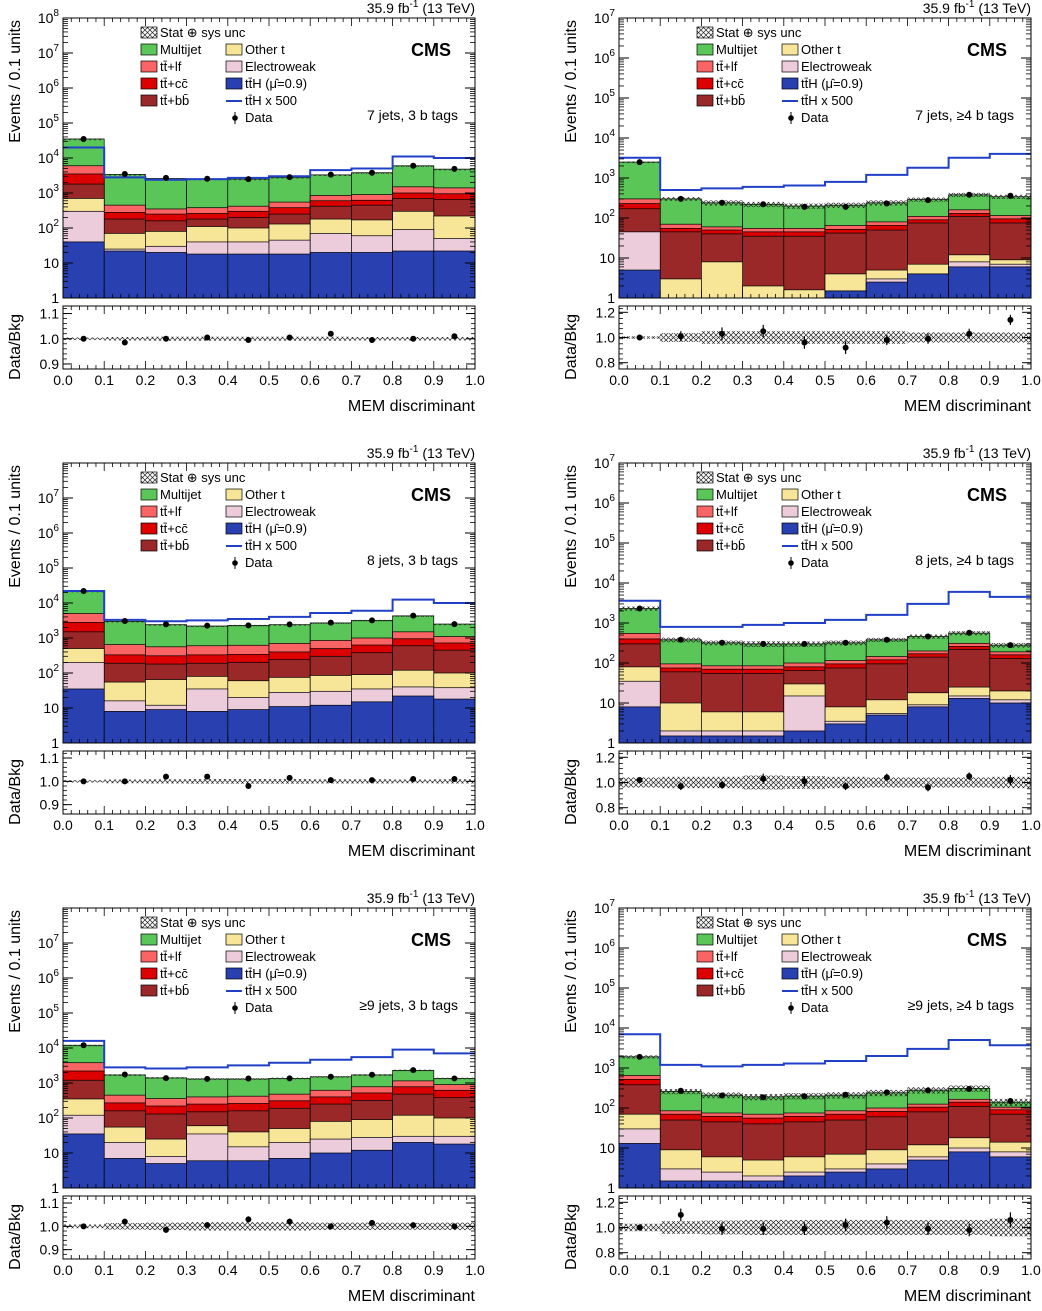  I want to click on x-axis-title: MEM discriminant, so click(412, 851).